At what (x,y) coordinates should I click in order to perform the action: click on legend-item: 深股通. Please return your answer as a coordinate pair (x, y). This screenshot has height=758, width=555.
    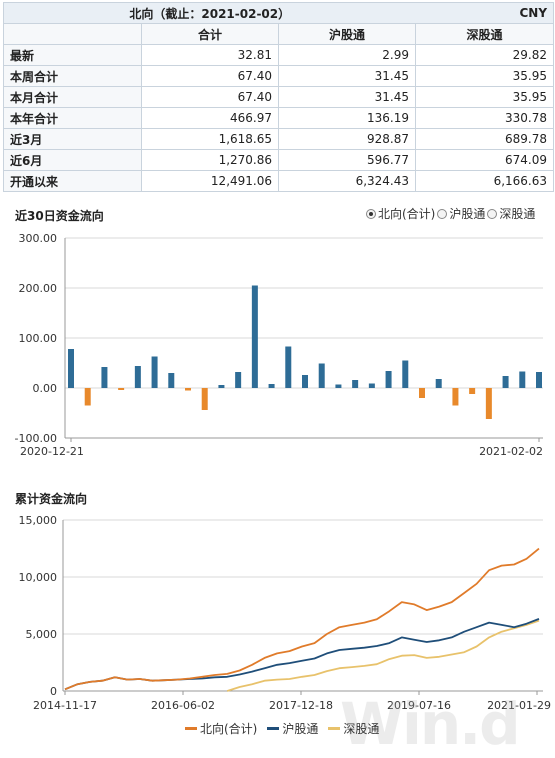
    Looking at the image, I should click on (353, 728).